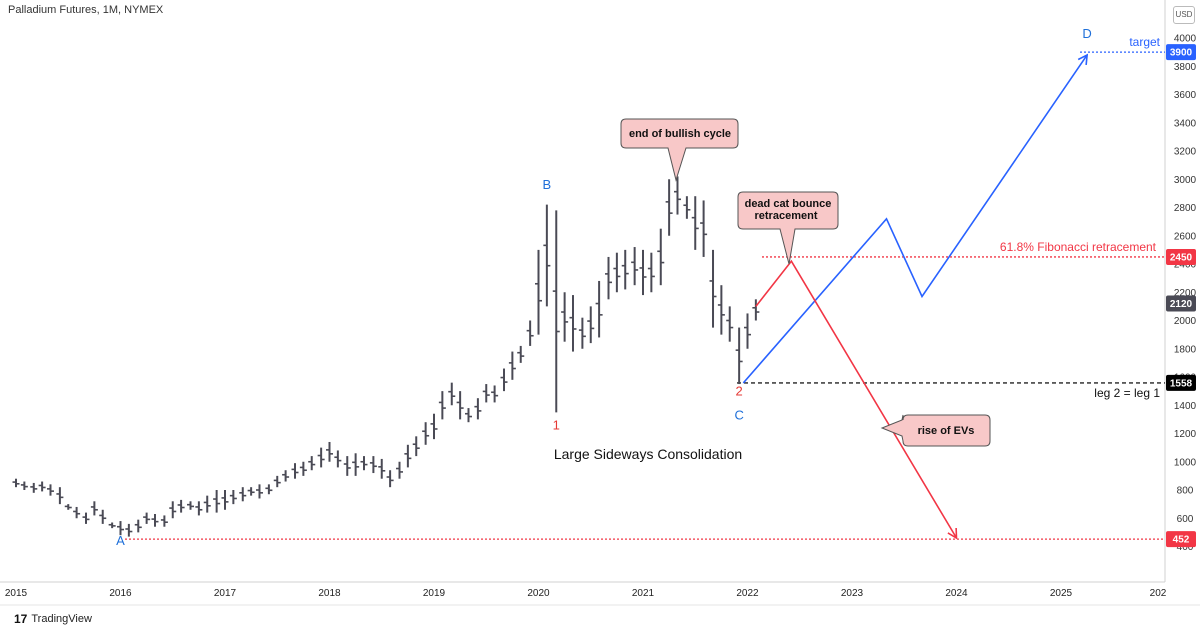 The width and height of the screenshot is (1200, 628). I want to click on y-tick-label: 3200, so click(1185, 152).